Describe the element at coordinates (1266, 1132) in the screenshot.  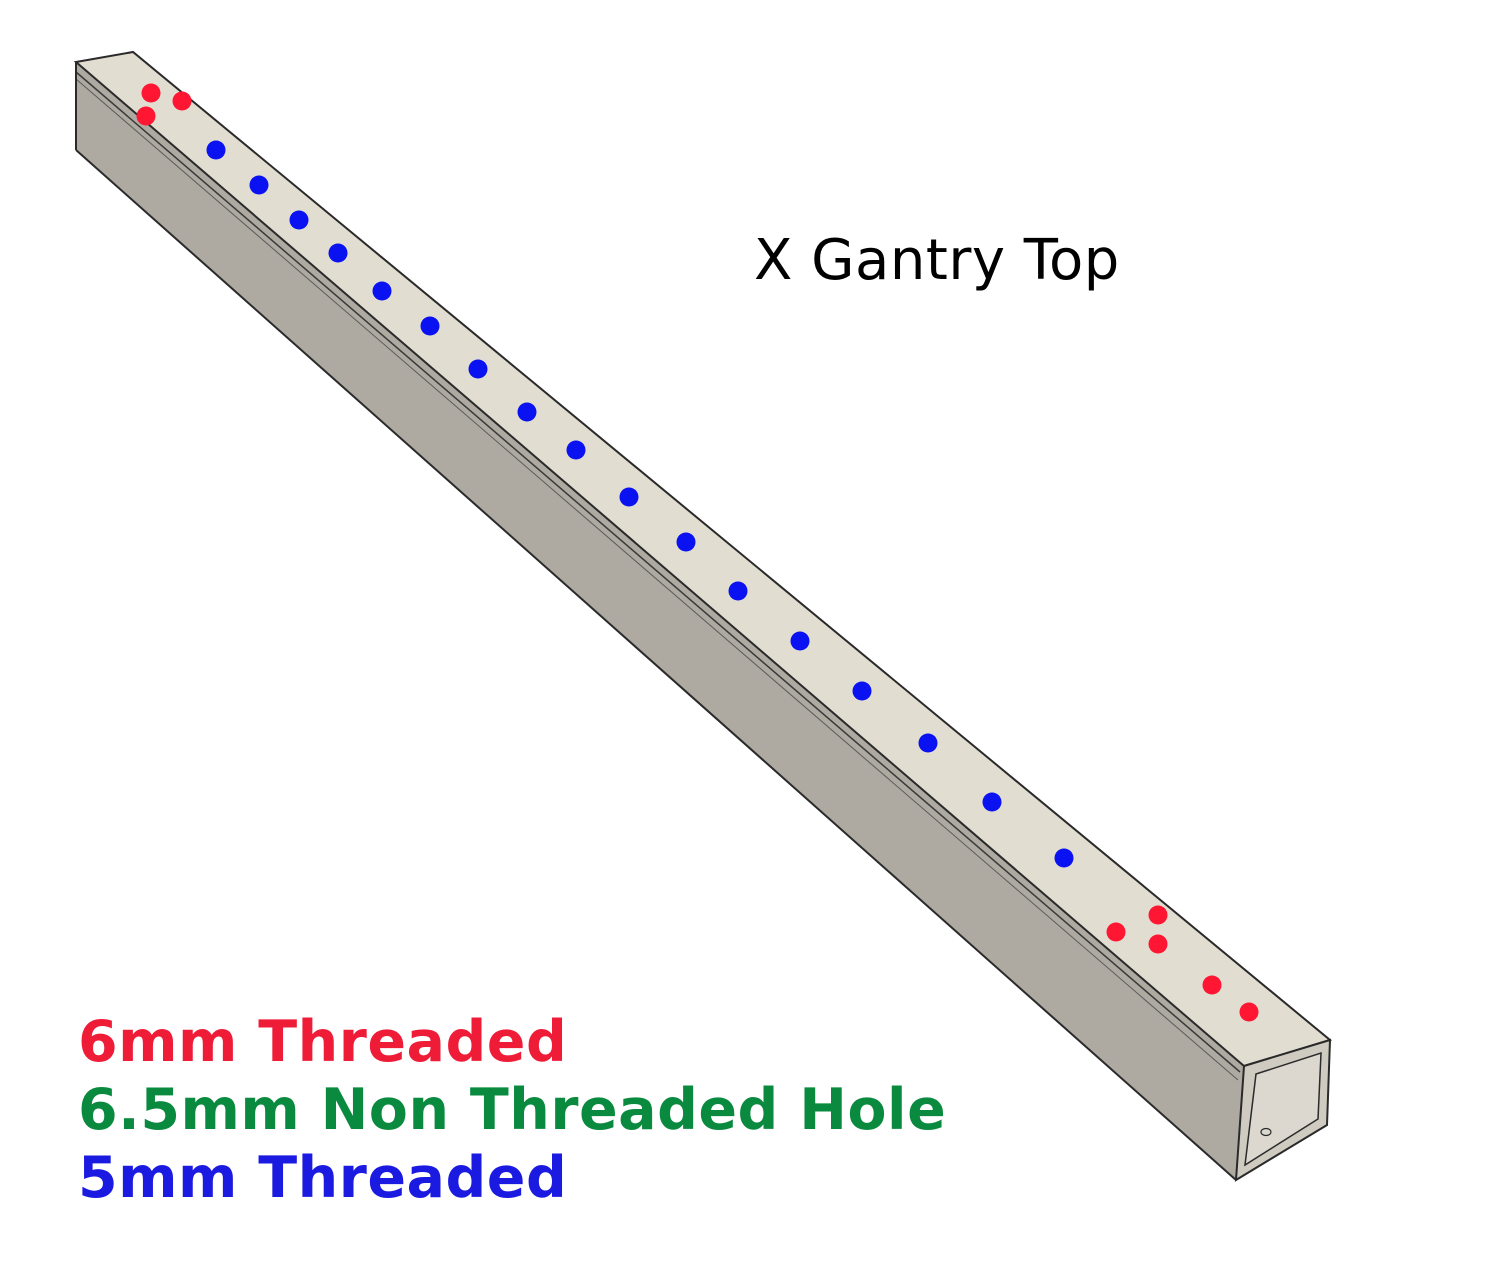
I see `end-face-hole` at that location.